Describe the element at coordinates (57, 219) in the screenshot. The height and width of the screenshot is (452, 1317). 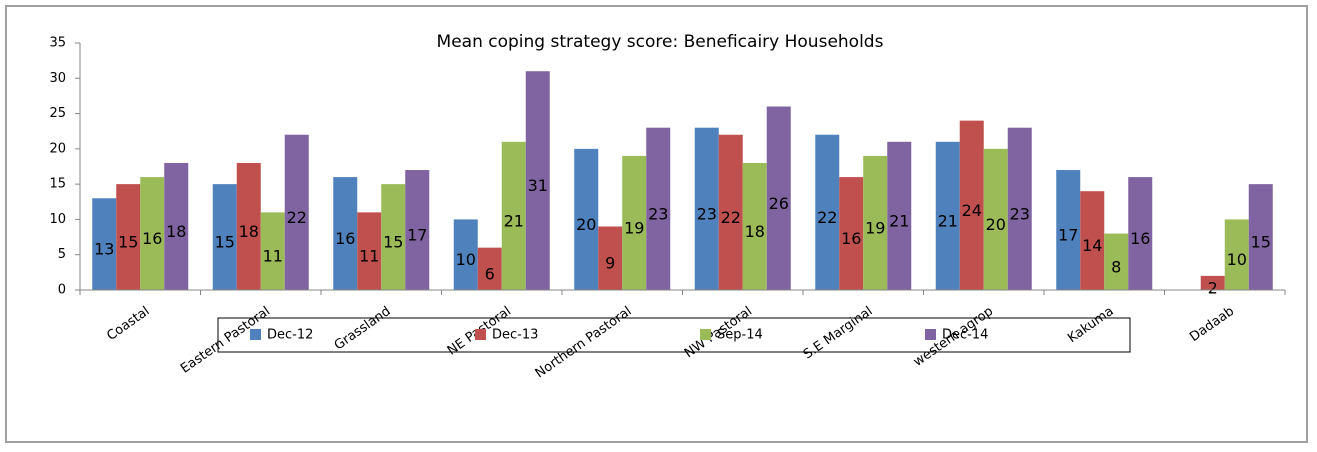
I see `y-tick-label: 10` at that location.